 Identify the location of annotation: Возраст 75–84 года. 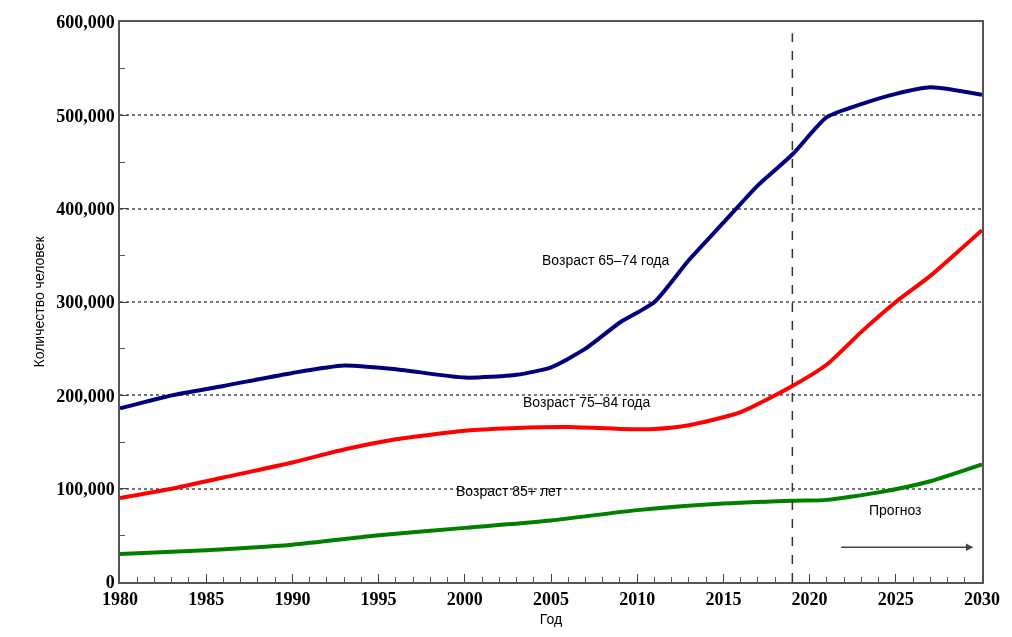
(587, 402).